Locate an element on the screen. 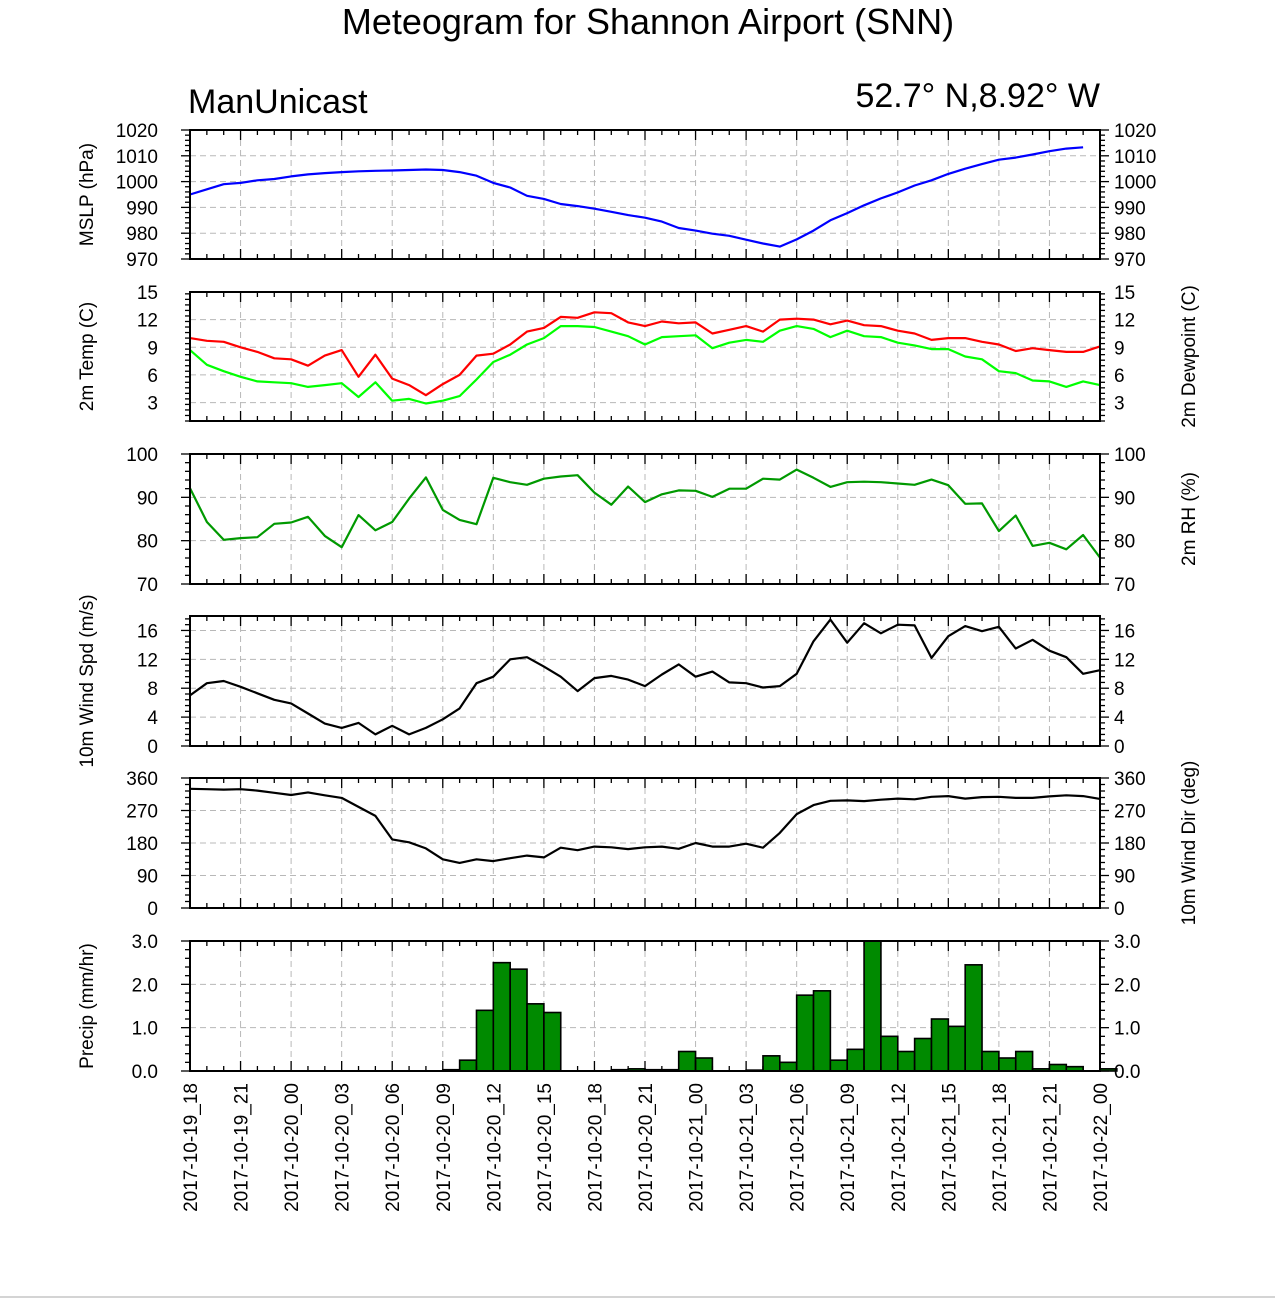 The height and width of the screenshot is (1299, 1275). x-tick-label: 2017-10-21_18 is located at coordinates (1000, 1147).